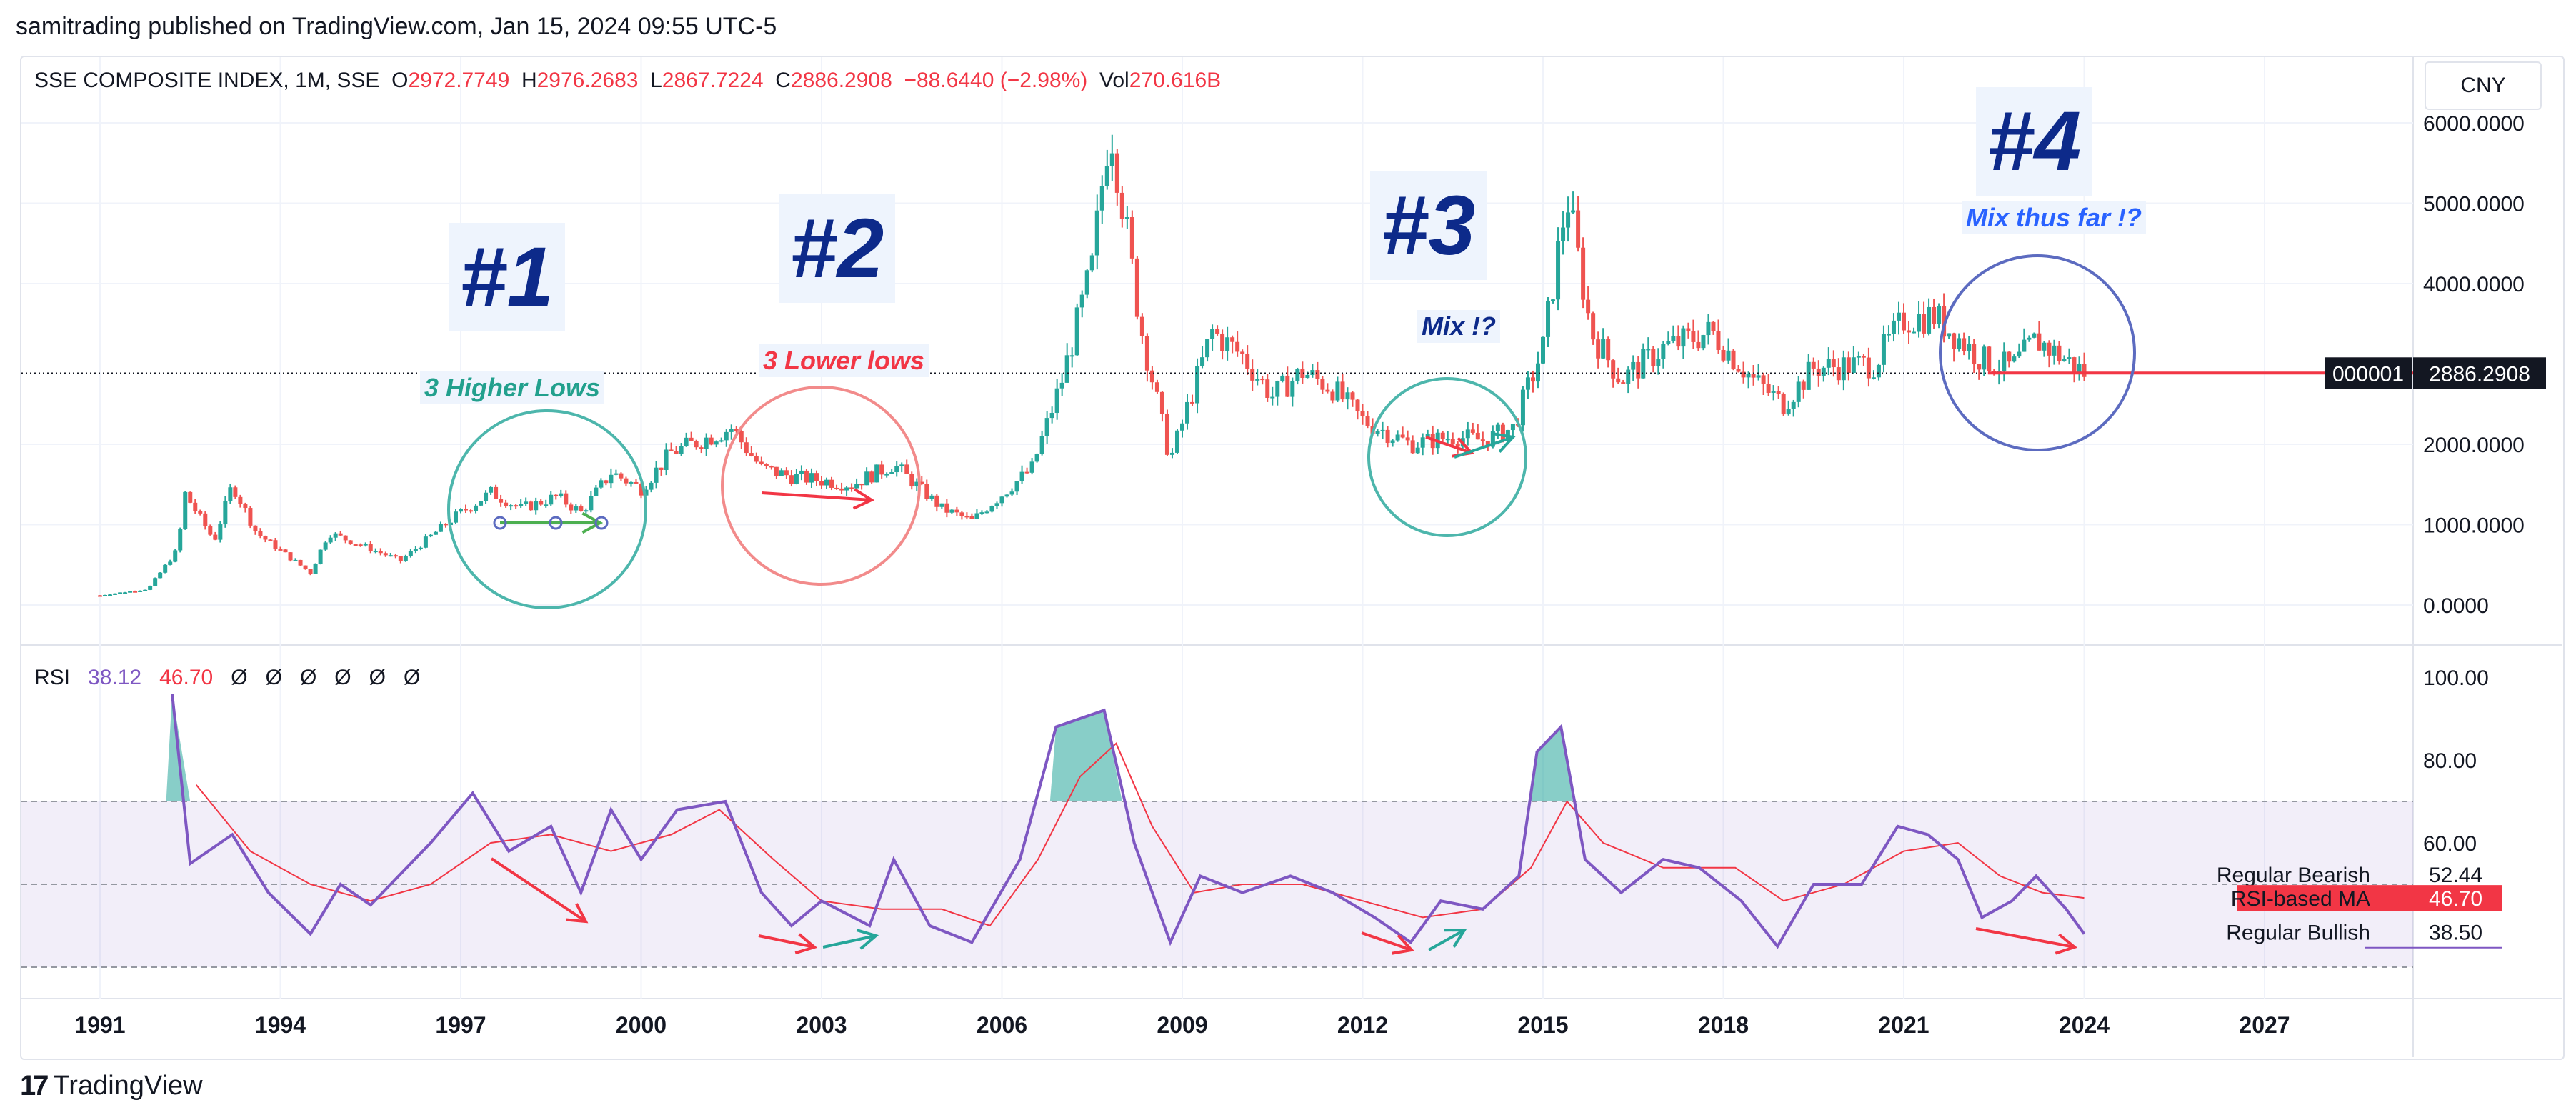 This screenshot has width=2576, height=1120. I want to click on high-label: H, so click(529, 80).